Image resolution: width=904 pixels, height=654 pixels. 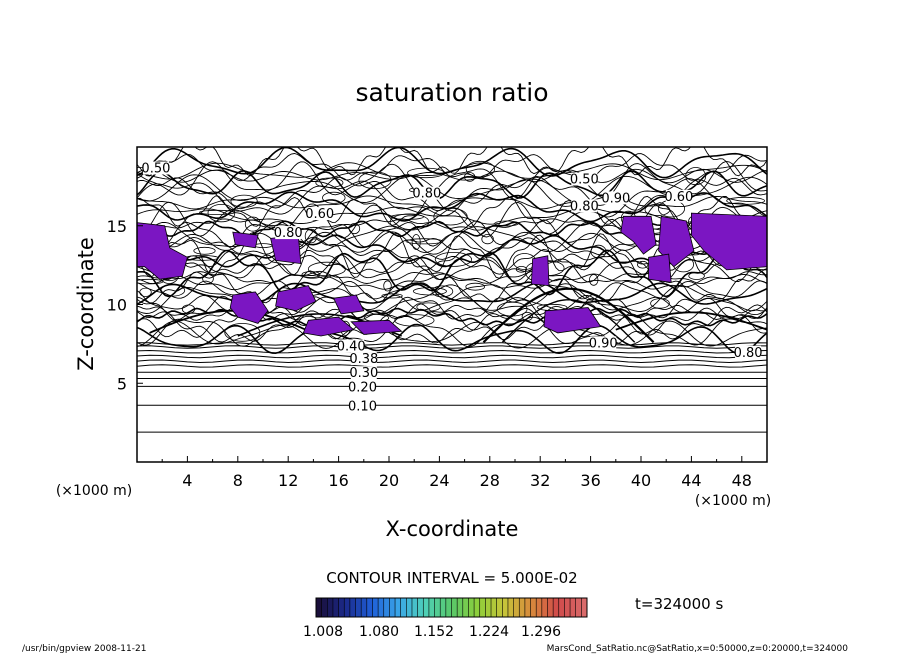 What do you see at coordinates (389, 480) in the screenshot?
I see `x-tick-label: 20` at bounding box center [389, 480].